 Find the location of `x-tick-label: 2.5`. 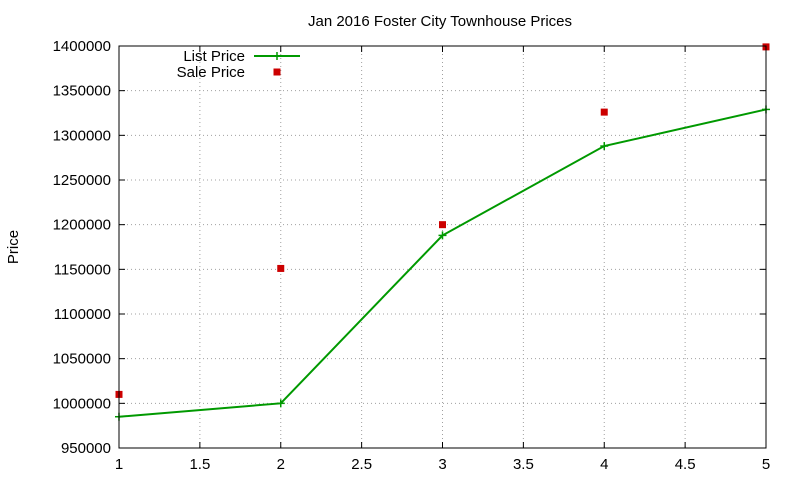

x-tick-label: 2.5 is located at coordinates (361, 464).